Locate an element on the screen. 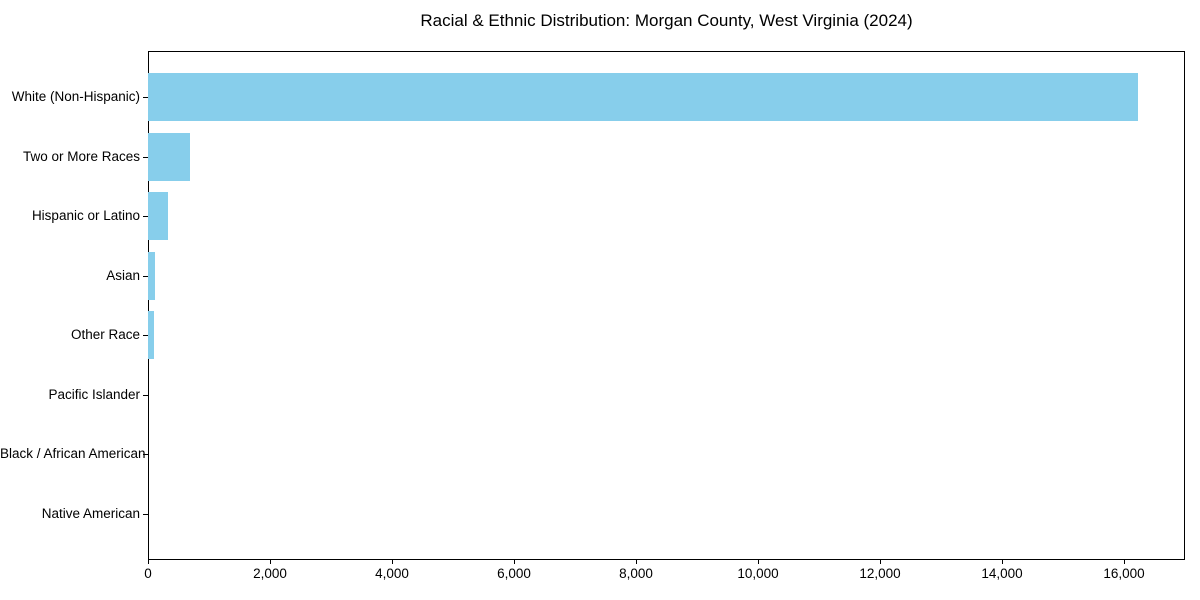  y-tick-label: Black / African American is located at coordinates (73, 454).